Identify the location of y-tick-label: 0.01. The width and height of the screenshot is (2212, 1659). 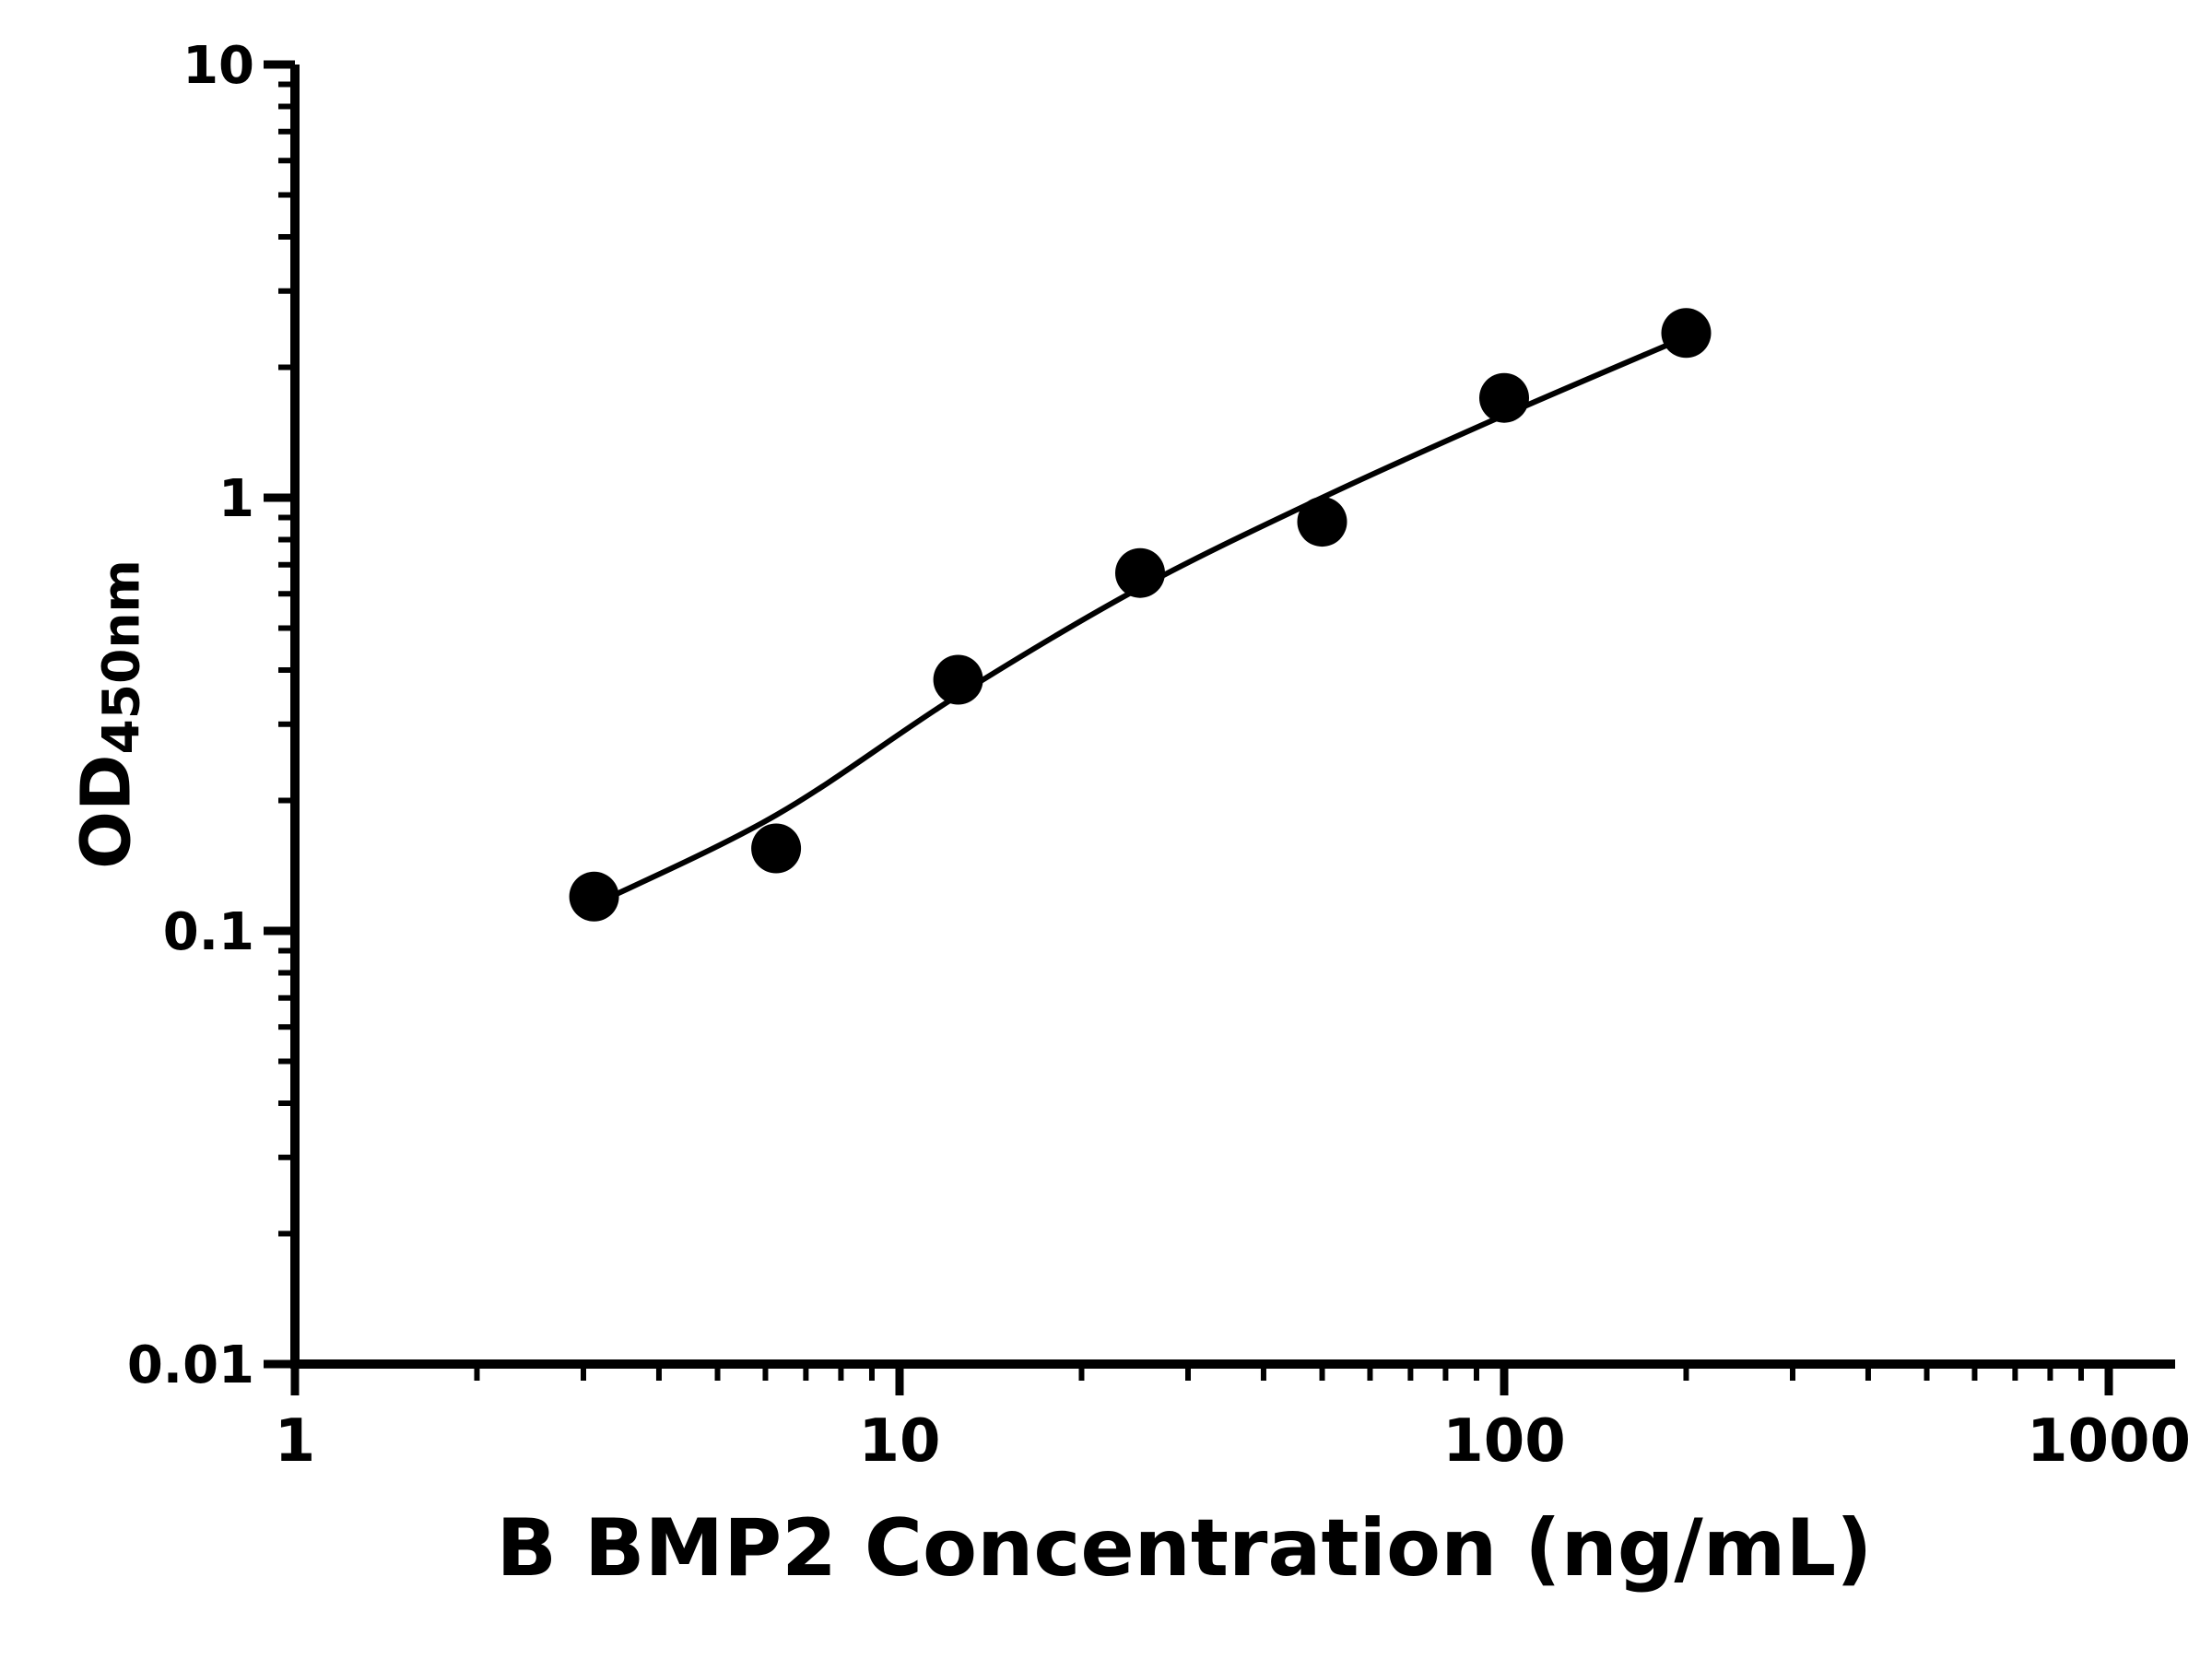
(190, 1365).